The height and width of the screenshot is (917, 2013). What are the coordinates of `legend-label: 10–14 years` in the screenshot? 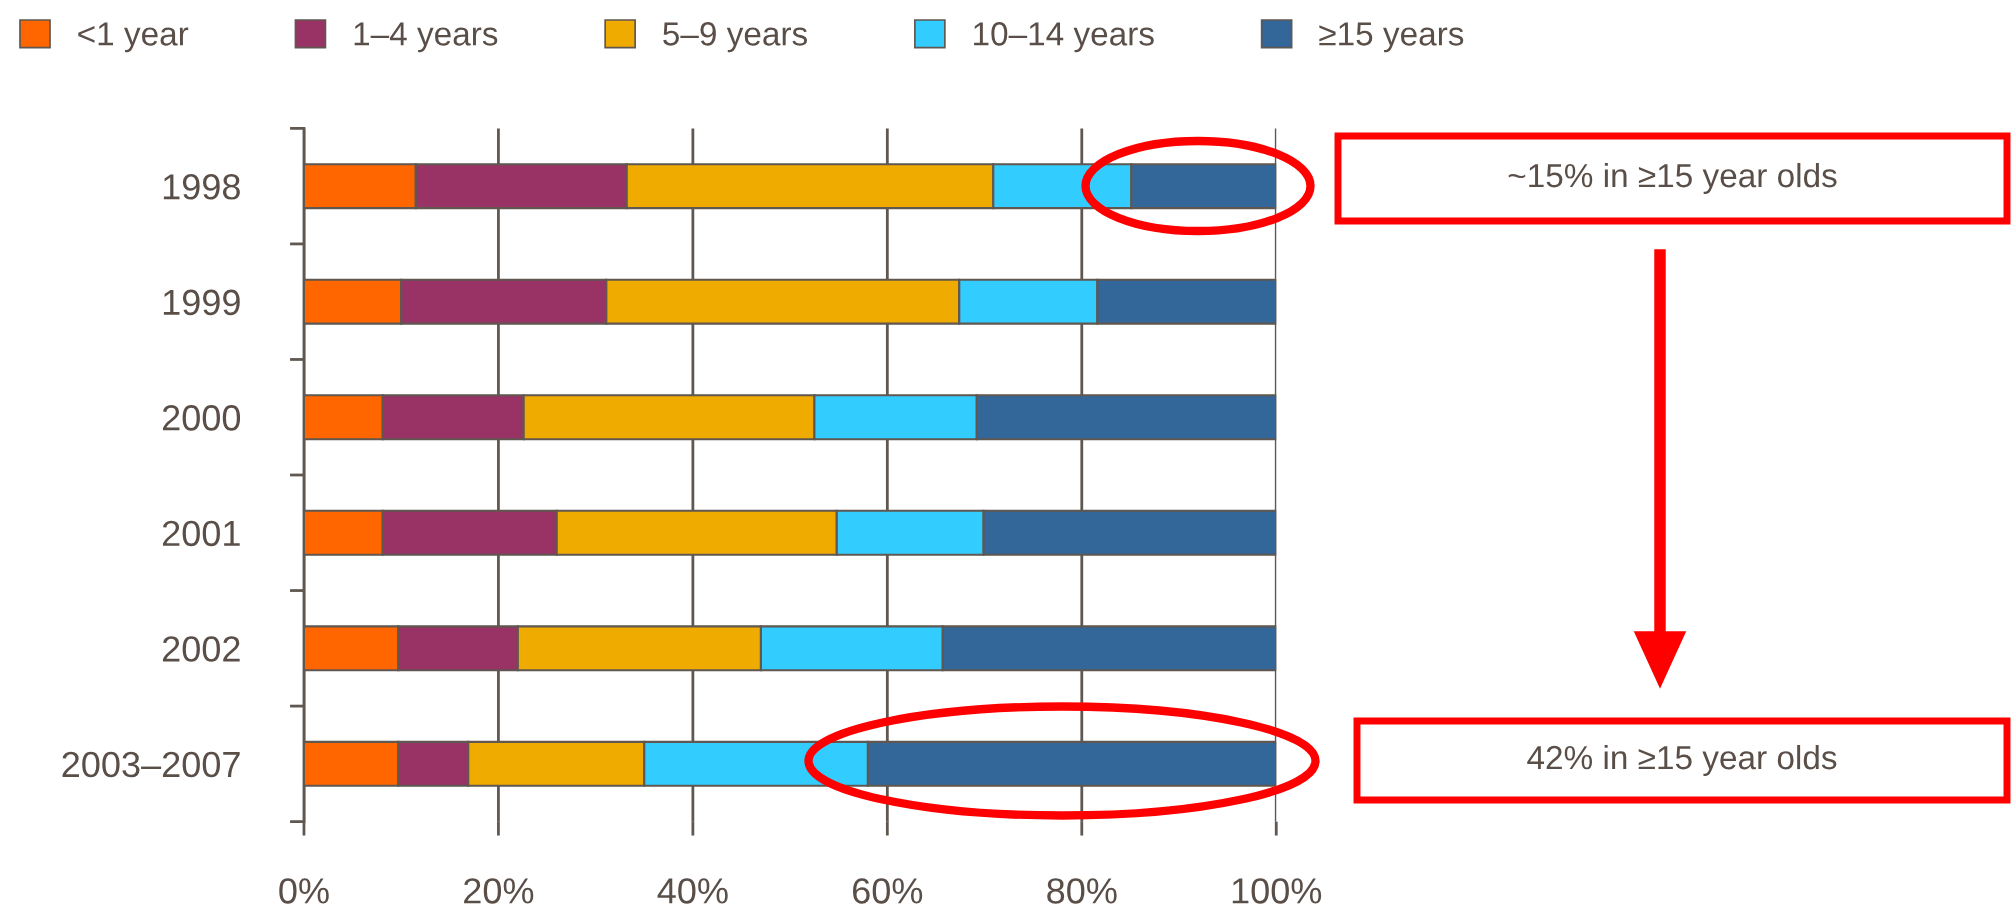 It's located at (1064, 37).